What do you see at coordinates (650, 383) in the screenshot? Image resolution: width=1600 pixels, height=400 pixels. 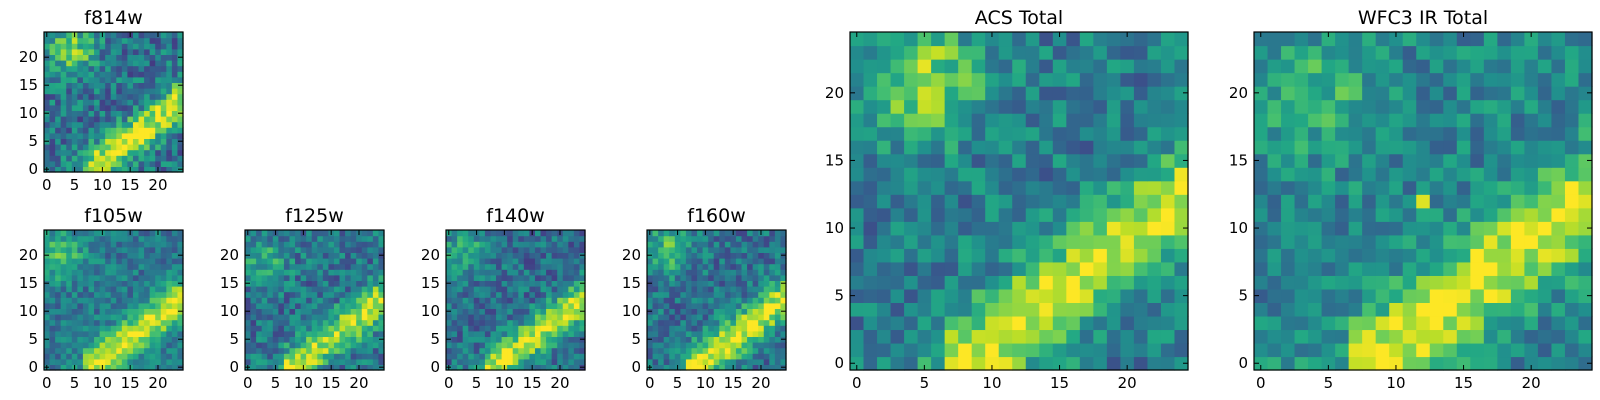 I see `x-tick-label: 0` at bounding box center [650, 383].